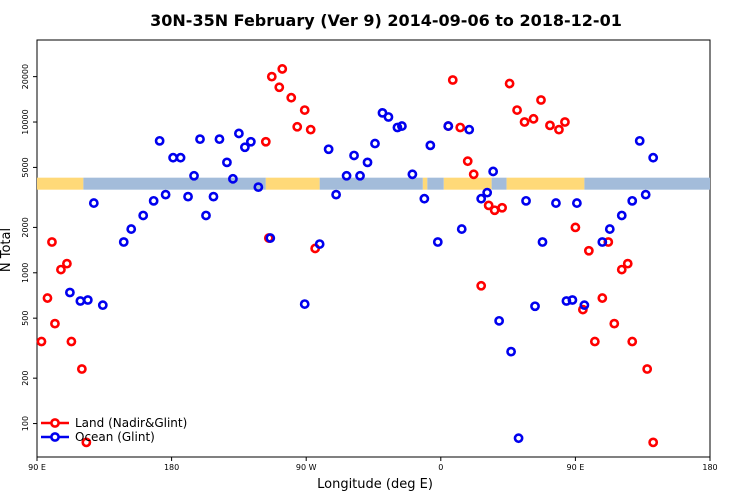 This screenshot has width=750, height=500. Describe the element at coordinates (29, 247) in the screenshot. I see `y-axis: 100 200 500 1000 2000 5000 10000 20000` at that location.